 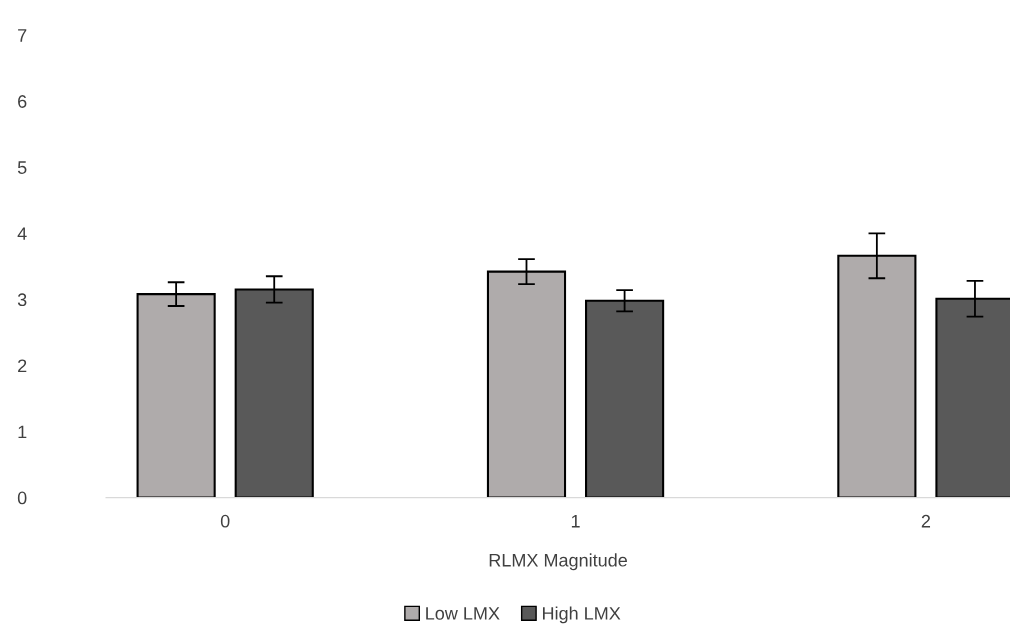 What do you see at coordinates (22, 366) in the screenshot?
I see `y-tick-label: 2` at bounding box center [22, 366].